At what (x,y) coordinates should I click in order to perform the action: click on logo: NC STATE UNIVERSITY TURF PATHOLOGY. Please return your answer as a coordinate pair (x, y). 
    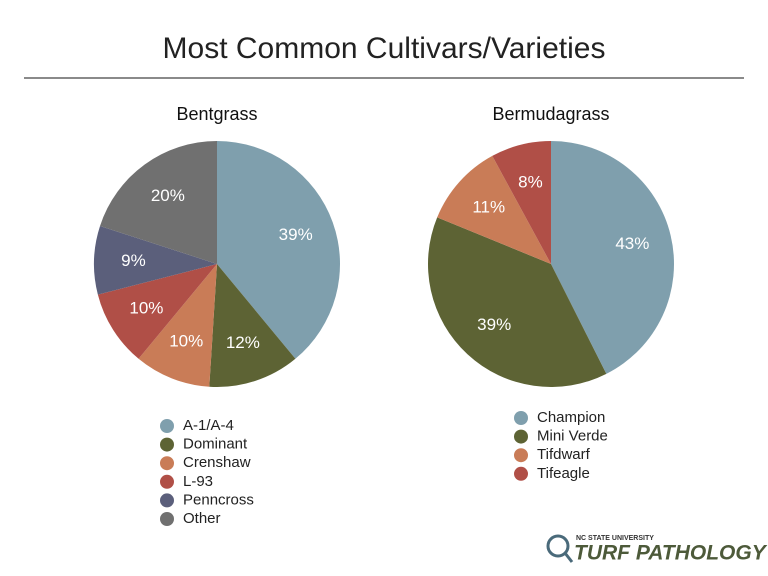
    Looking at the image, I should click on (657, 549).